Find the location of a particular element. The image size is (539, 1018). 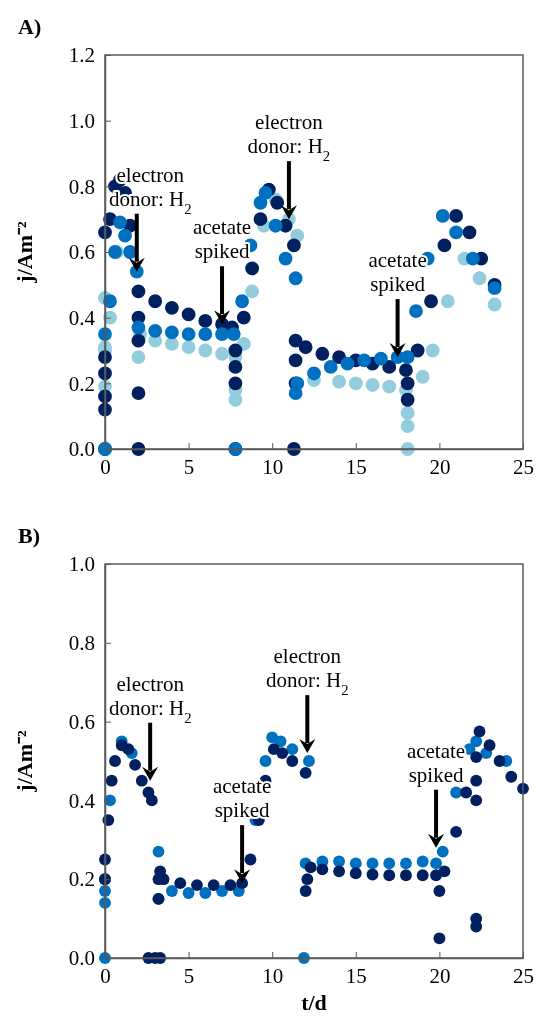

chart-title: A) is located at coordinates (30, 26).